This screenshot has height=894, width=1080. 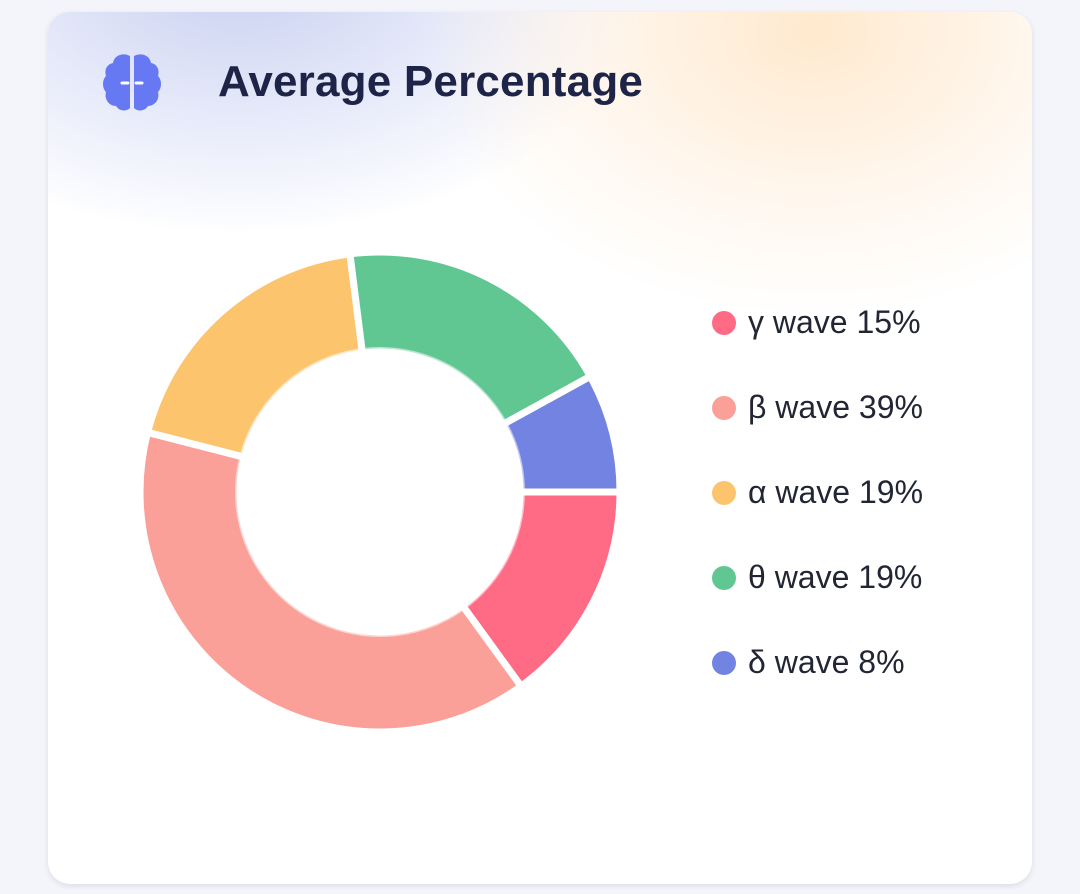 I want to click on legend-item: δ wave 8%, so click(x=817, y=662).